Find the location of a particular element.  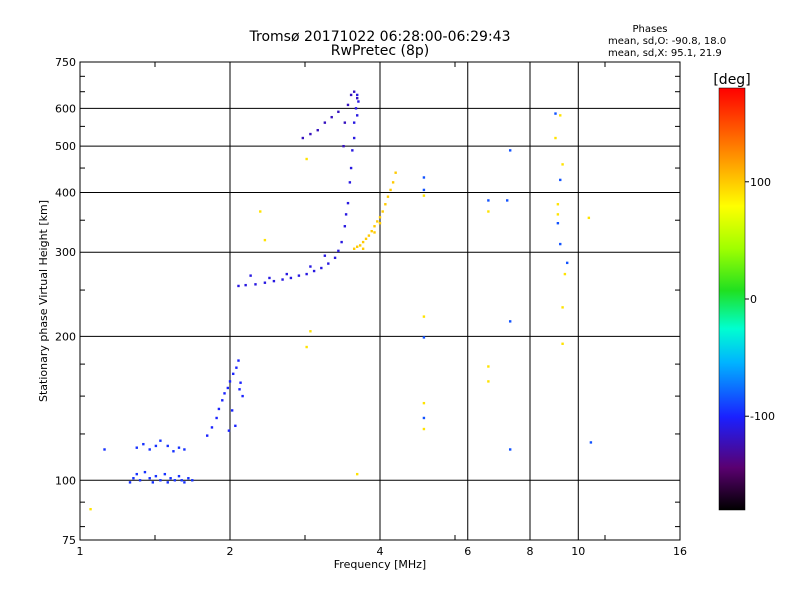

y-tick-labels: 75 100 200 300 400 500 600 750 is located at coordinates (65, 301).